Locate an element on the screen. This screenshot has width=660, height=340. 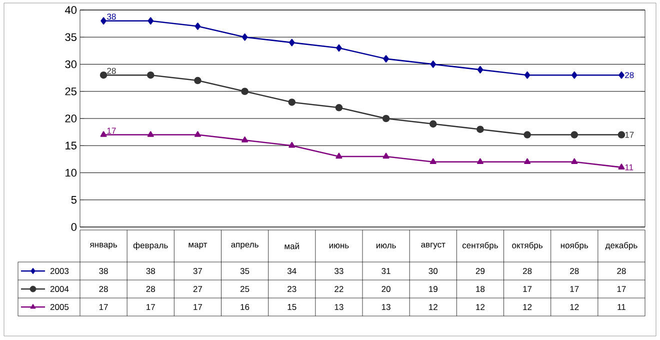
x-tick-label: январь is located at coordinates (103, 246).